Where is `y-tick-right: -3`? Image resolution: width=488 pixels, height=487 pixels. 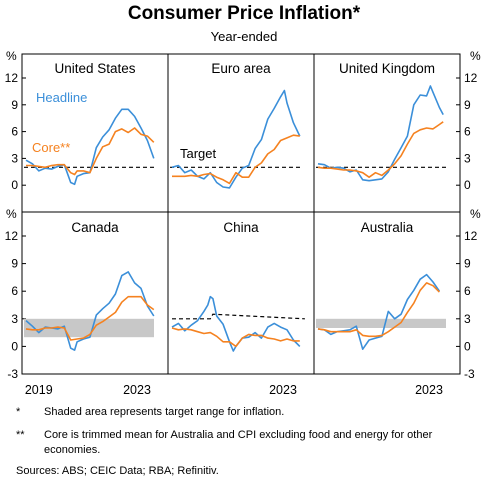 y-tick-right: -3 is located at coordinates (469, 374).